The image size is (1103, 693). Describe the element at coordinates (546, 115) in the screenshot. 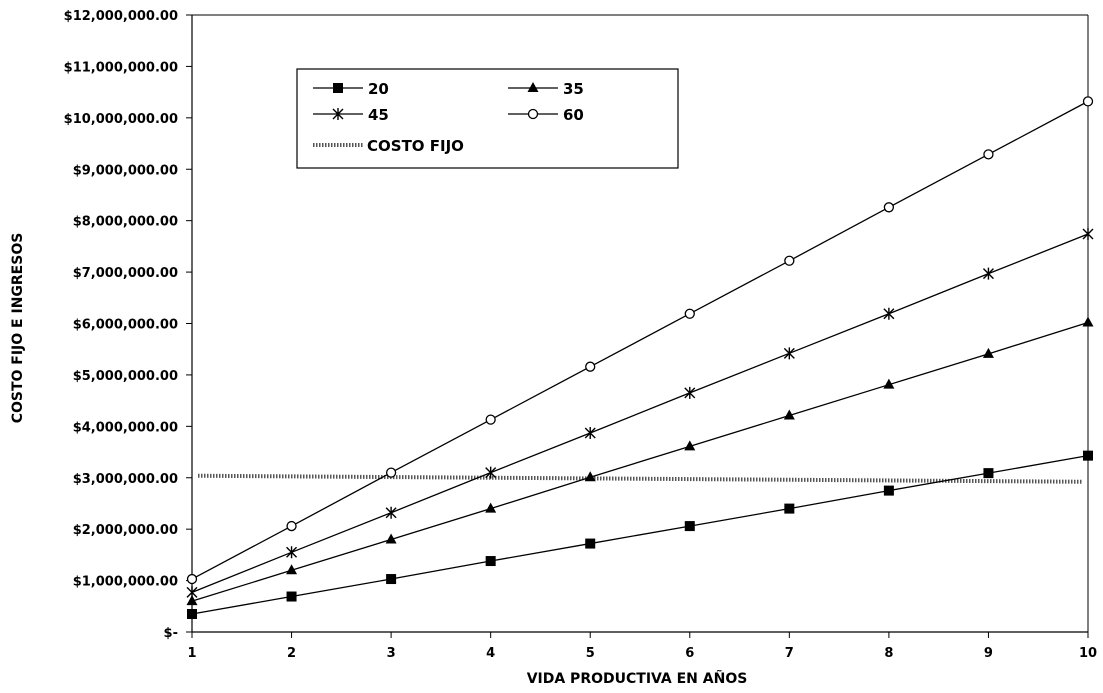

I see `legend-item-60: 60` at that location.